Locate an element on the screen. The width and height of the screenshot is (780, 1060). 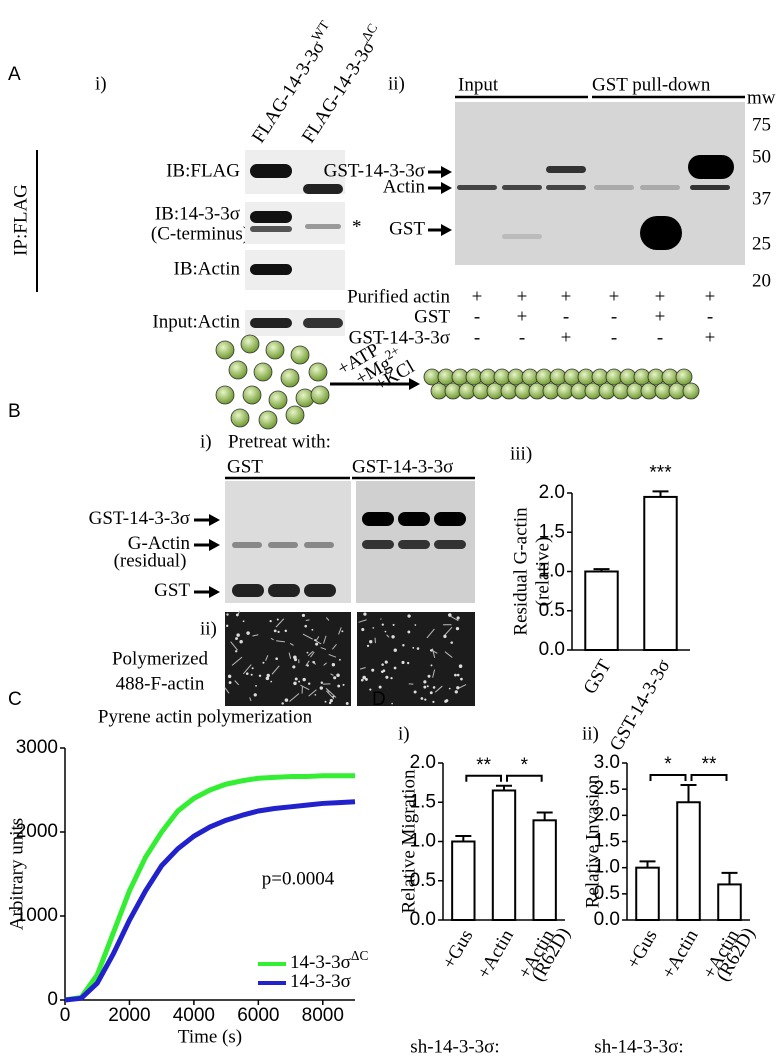
blot-row-label: IB:Actin is located at coordinates (207, 268).